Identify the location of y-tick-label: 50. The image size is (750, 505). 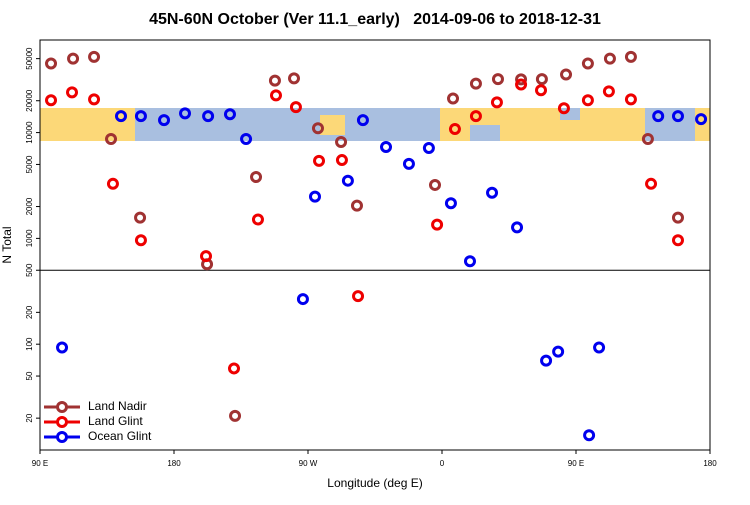
(29, 375).